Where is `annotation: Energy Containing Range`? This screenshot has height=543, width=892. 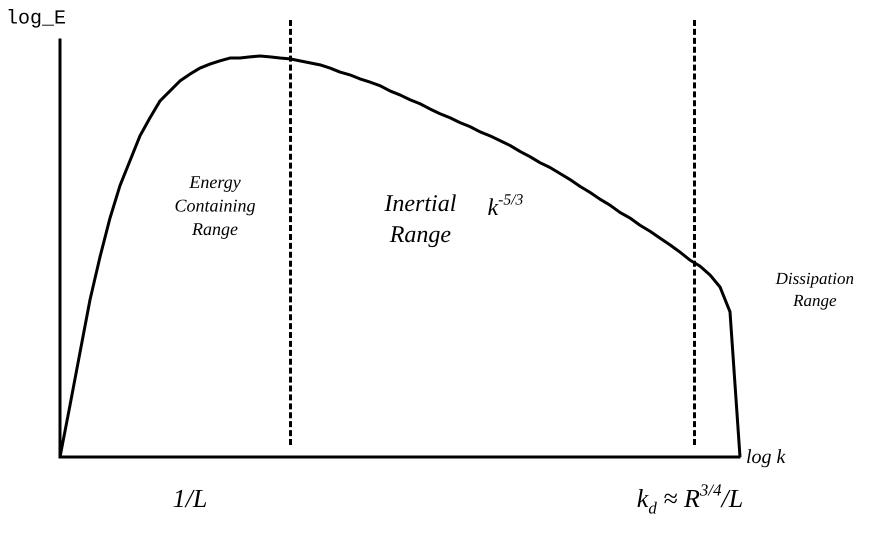 annotation: Energy Containing Range is located at coordinates (215, 205).